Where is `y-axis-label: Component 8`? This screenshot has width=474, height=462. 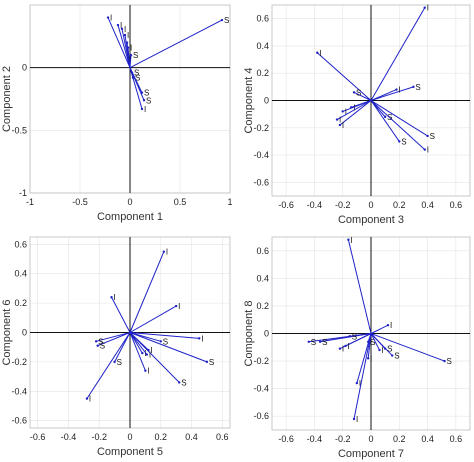
y-axis-label: Component 8 is located at coordinates (249, 333).